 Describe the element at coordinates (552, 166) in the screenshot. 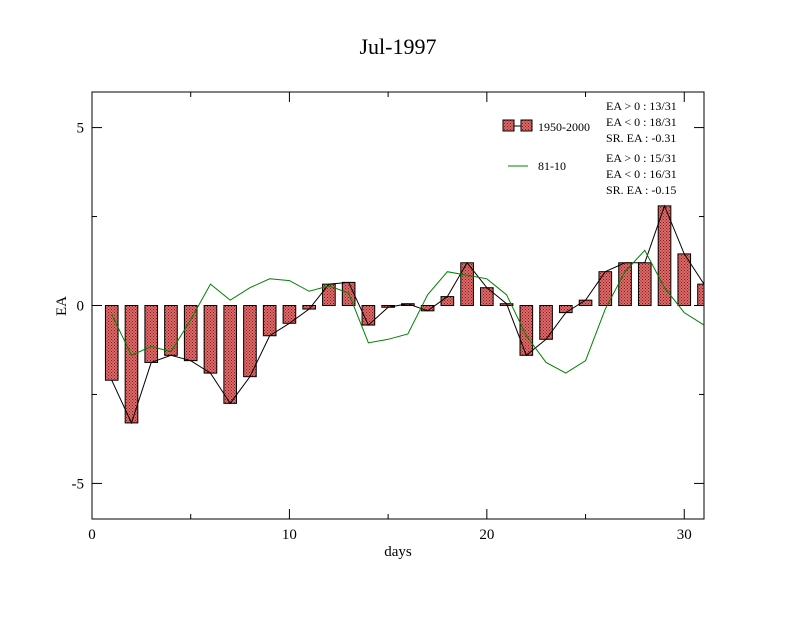

I see `legend-label-81-10: 81-10` at that location.